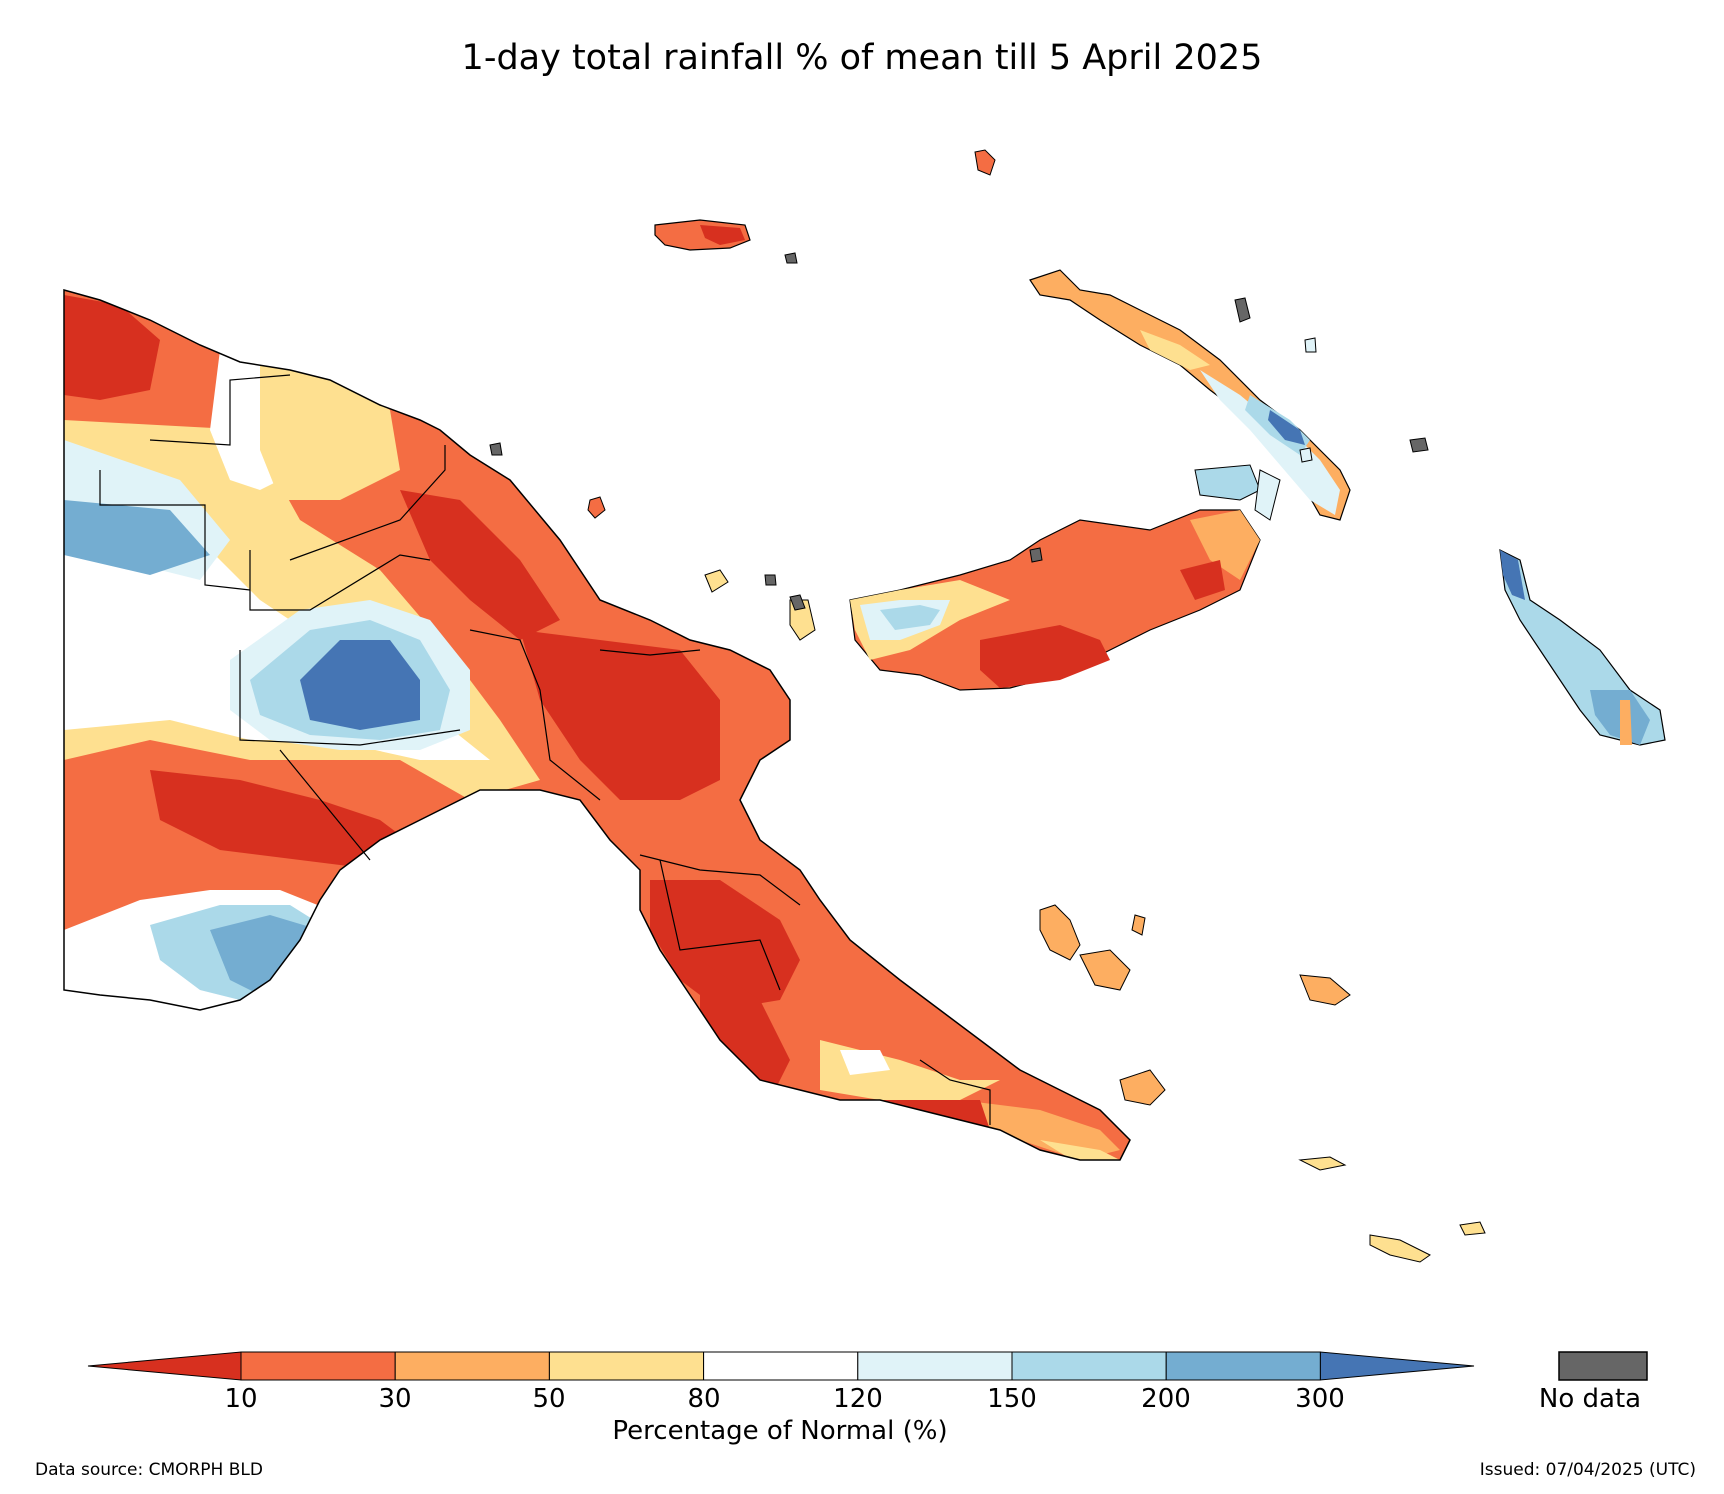 The image size is (1724, 1494). Describe the element at coordinates (549, 1399) in the screenshot. I see `tick-50: 50` at that location.